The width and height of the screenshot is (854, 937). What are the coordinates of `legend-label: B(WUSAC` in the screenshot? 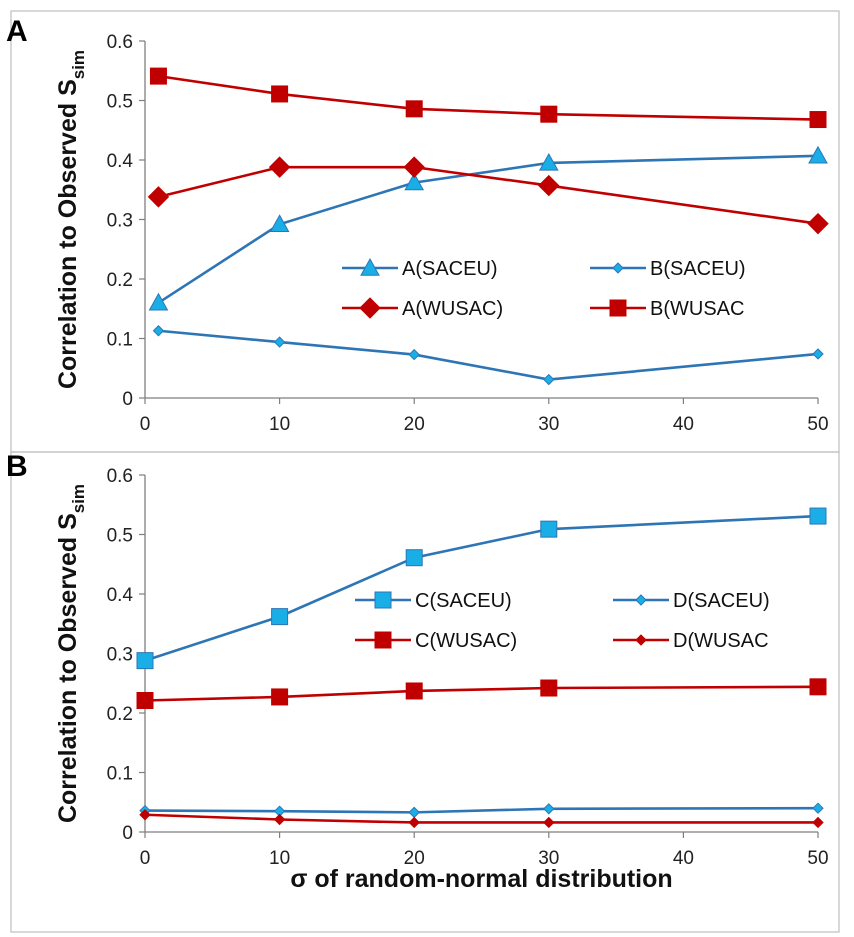 It's located at (697, 309).